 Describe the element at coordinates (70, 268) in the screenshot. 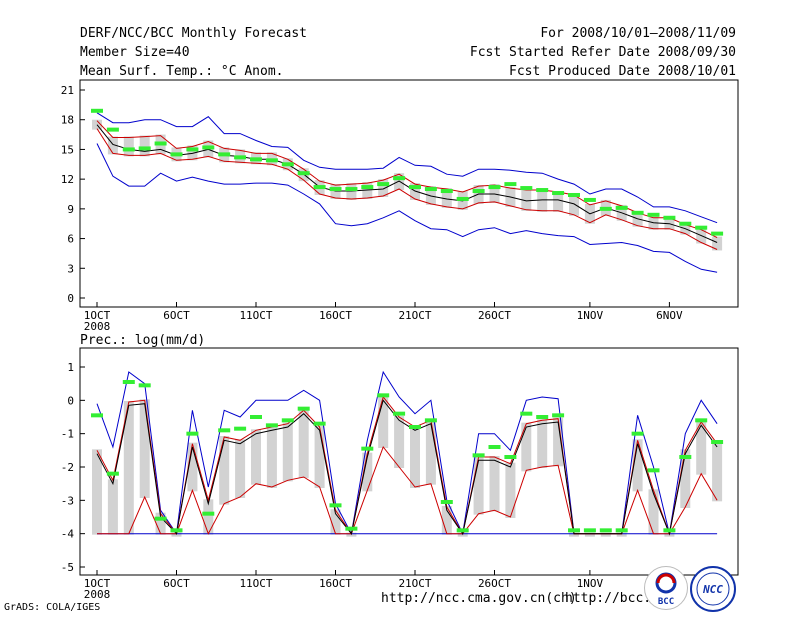

I see `temp-y-tick-label: 3` at that location.